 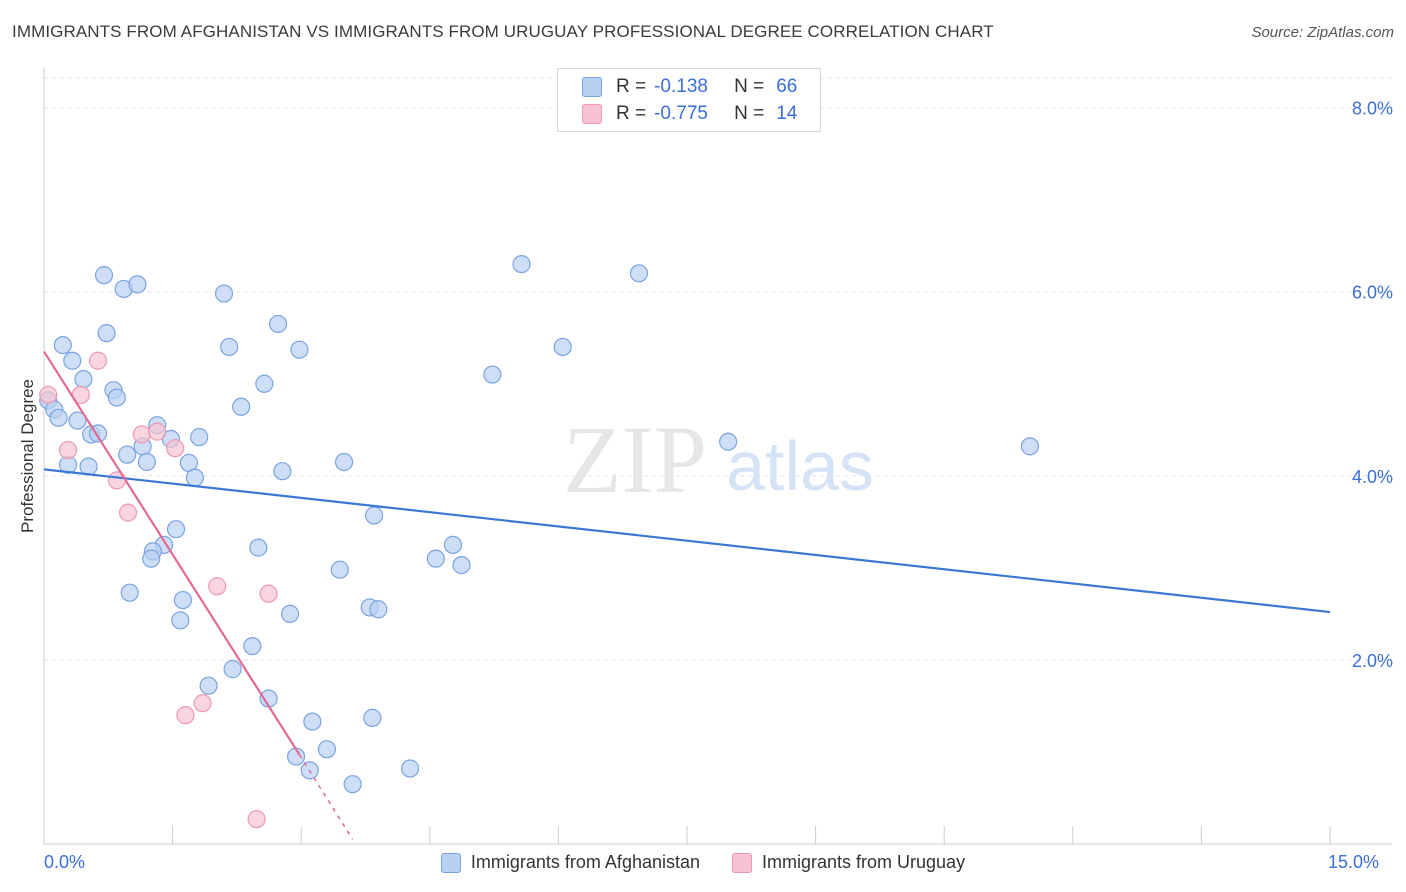 What do you see at coordinates (27, 456) in the screenshot?
I see `y-axis-title: Professional Degree` at bounding box center [27, 456].